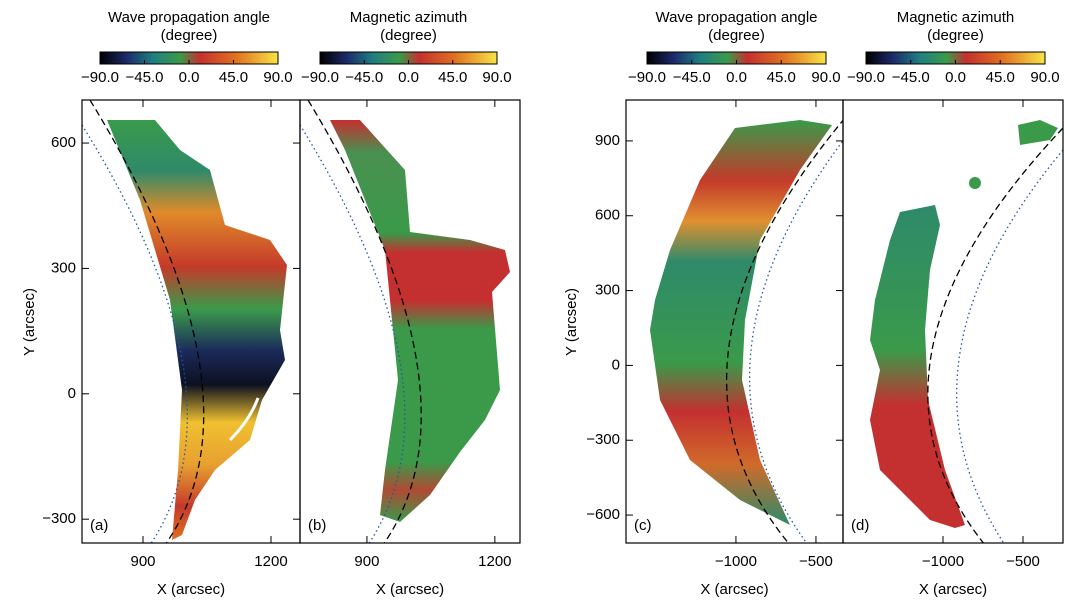 The height and width of the screenshot is (605, 1065). What do you see at coordinates (184, 321) in the screenshot?
I see `map-a` at bounding box center [184, 321].